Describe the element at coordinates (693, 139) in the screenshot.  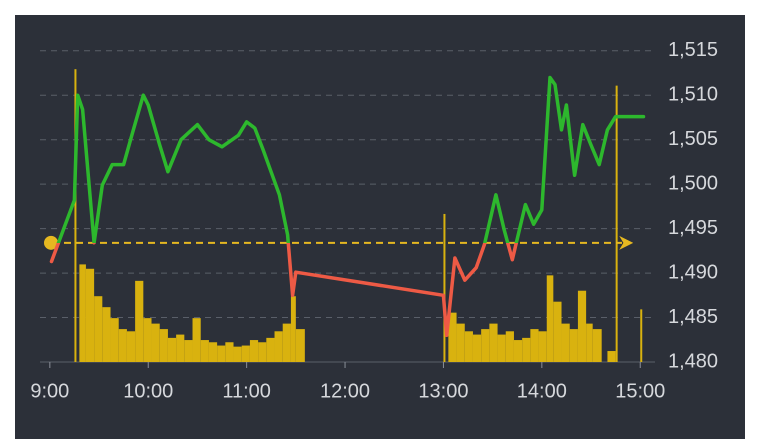
I see `y-tick-label: 1,505` at that location.